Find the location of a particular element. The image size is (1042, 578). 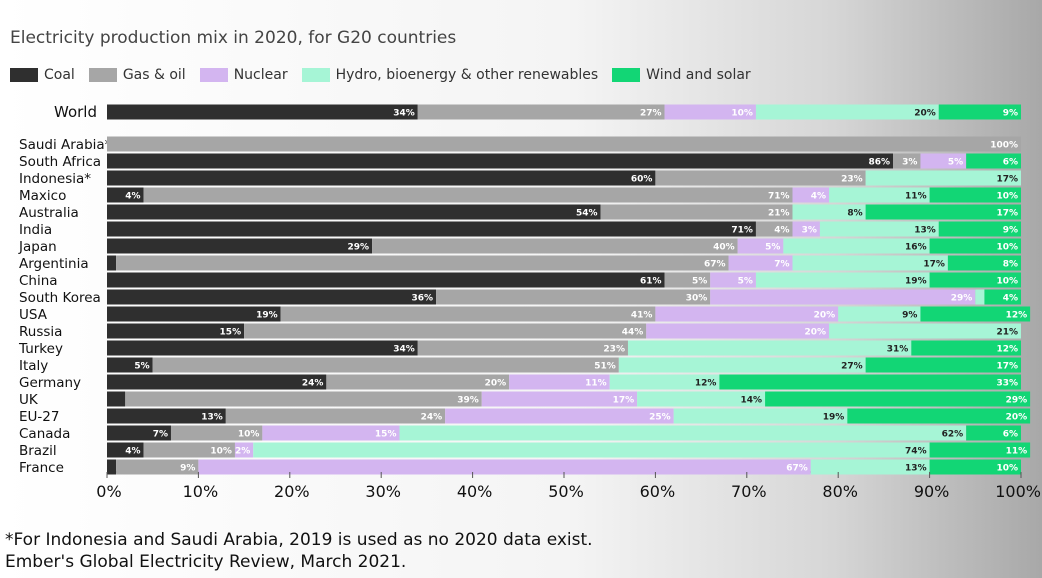

bar-south-korea-coal is located at coordinates (272, 297).